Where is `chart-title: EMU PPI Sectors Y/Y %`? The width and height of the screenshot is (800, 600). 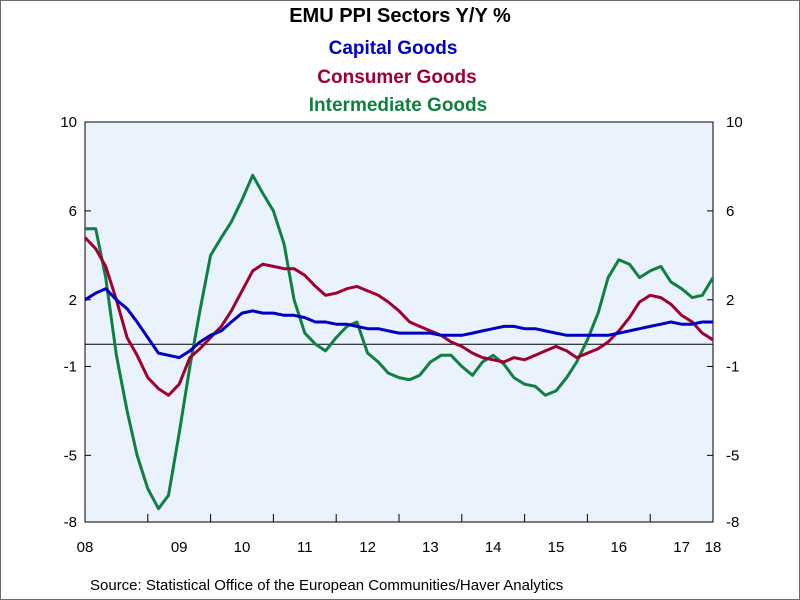
chart-title: EMU PPI Sectors Y/Y % is located at coordinates (400, 16).